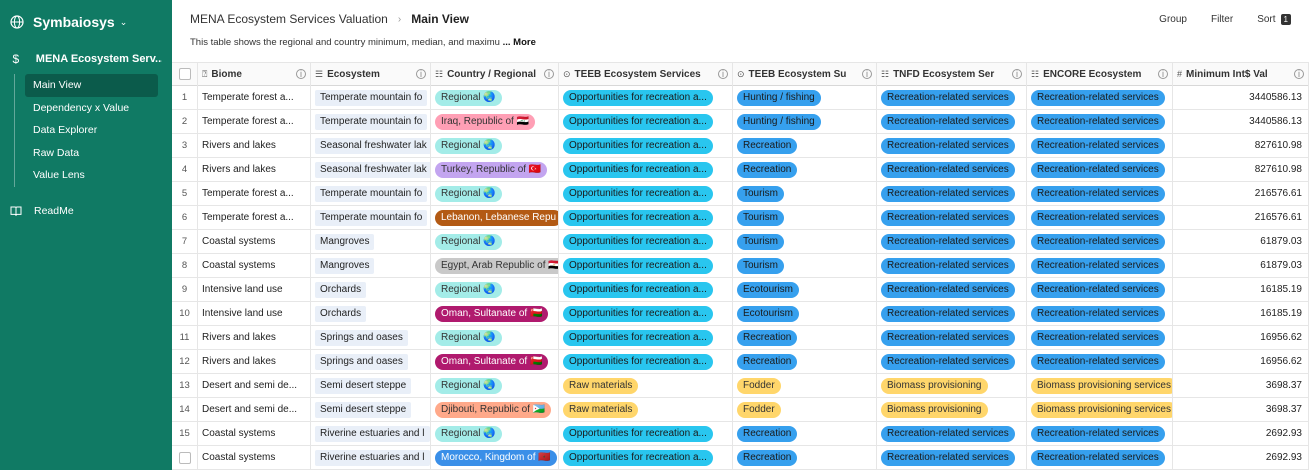 This screenshot has height=470, width=1309. What do you see at coordinates (1241, 409) in the screenshot?
I see `min-value-cell: 3698.37` at bounding box center [1241, 409].